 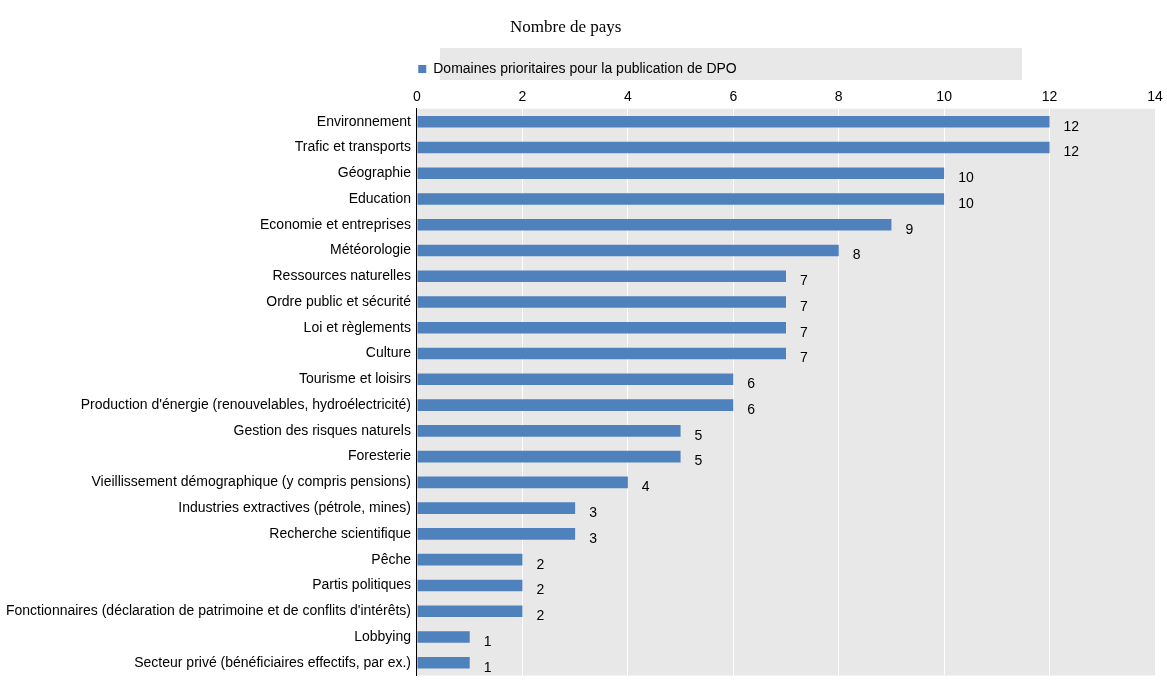 What do you see at coordinates (294, 507) in the screenshot?
I see `y-tick-label: Industries extractives (pétrole, mines)` at bounding box center [294, 507].